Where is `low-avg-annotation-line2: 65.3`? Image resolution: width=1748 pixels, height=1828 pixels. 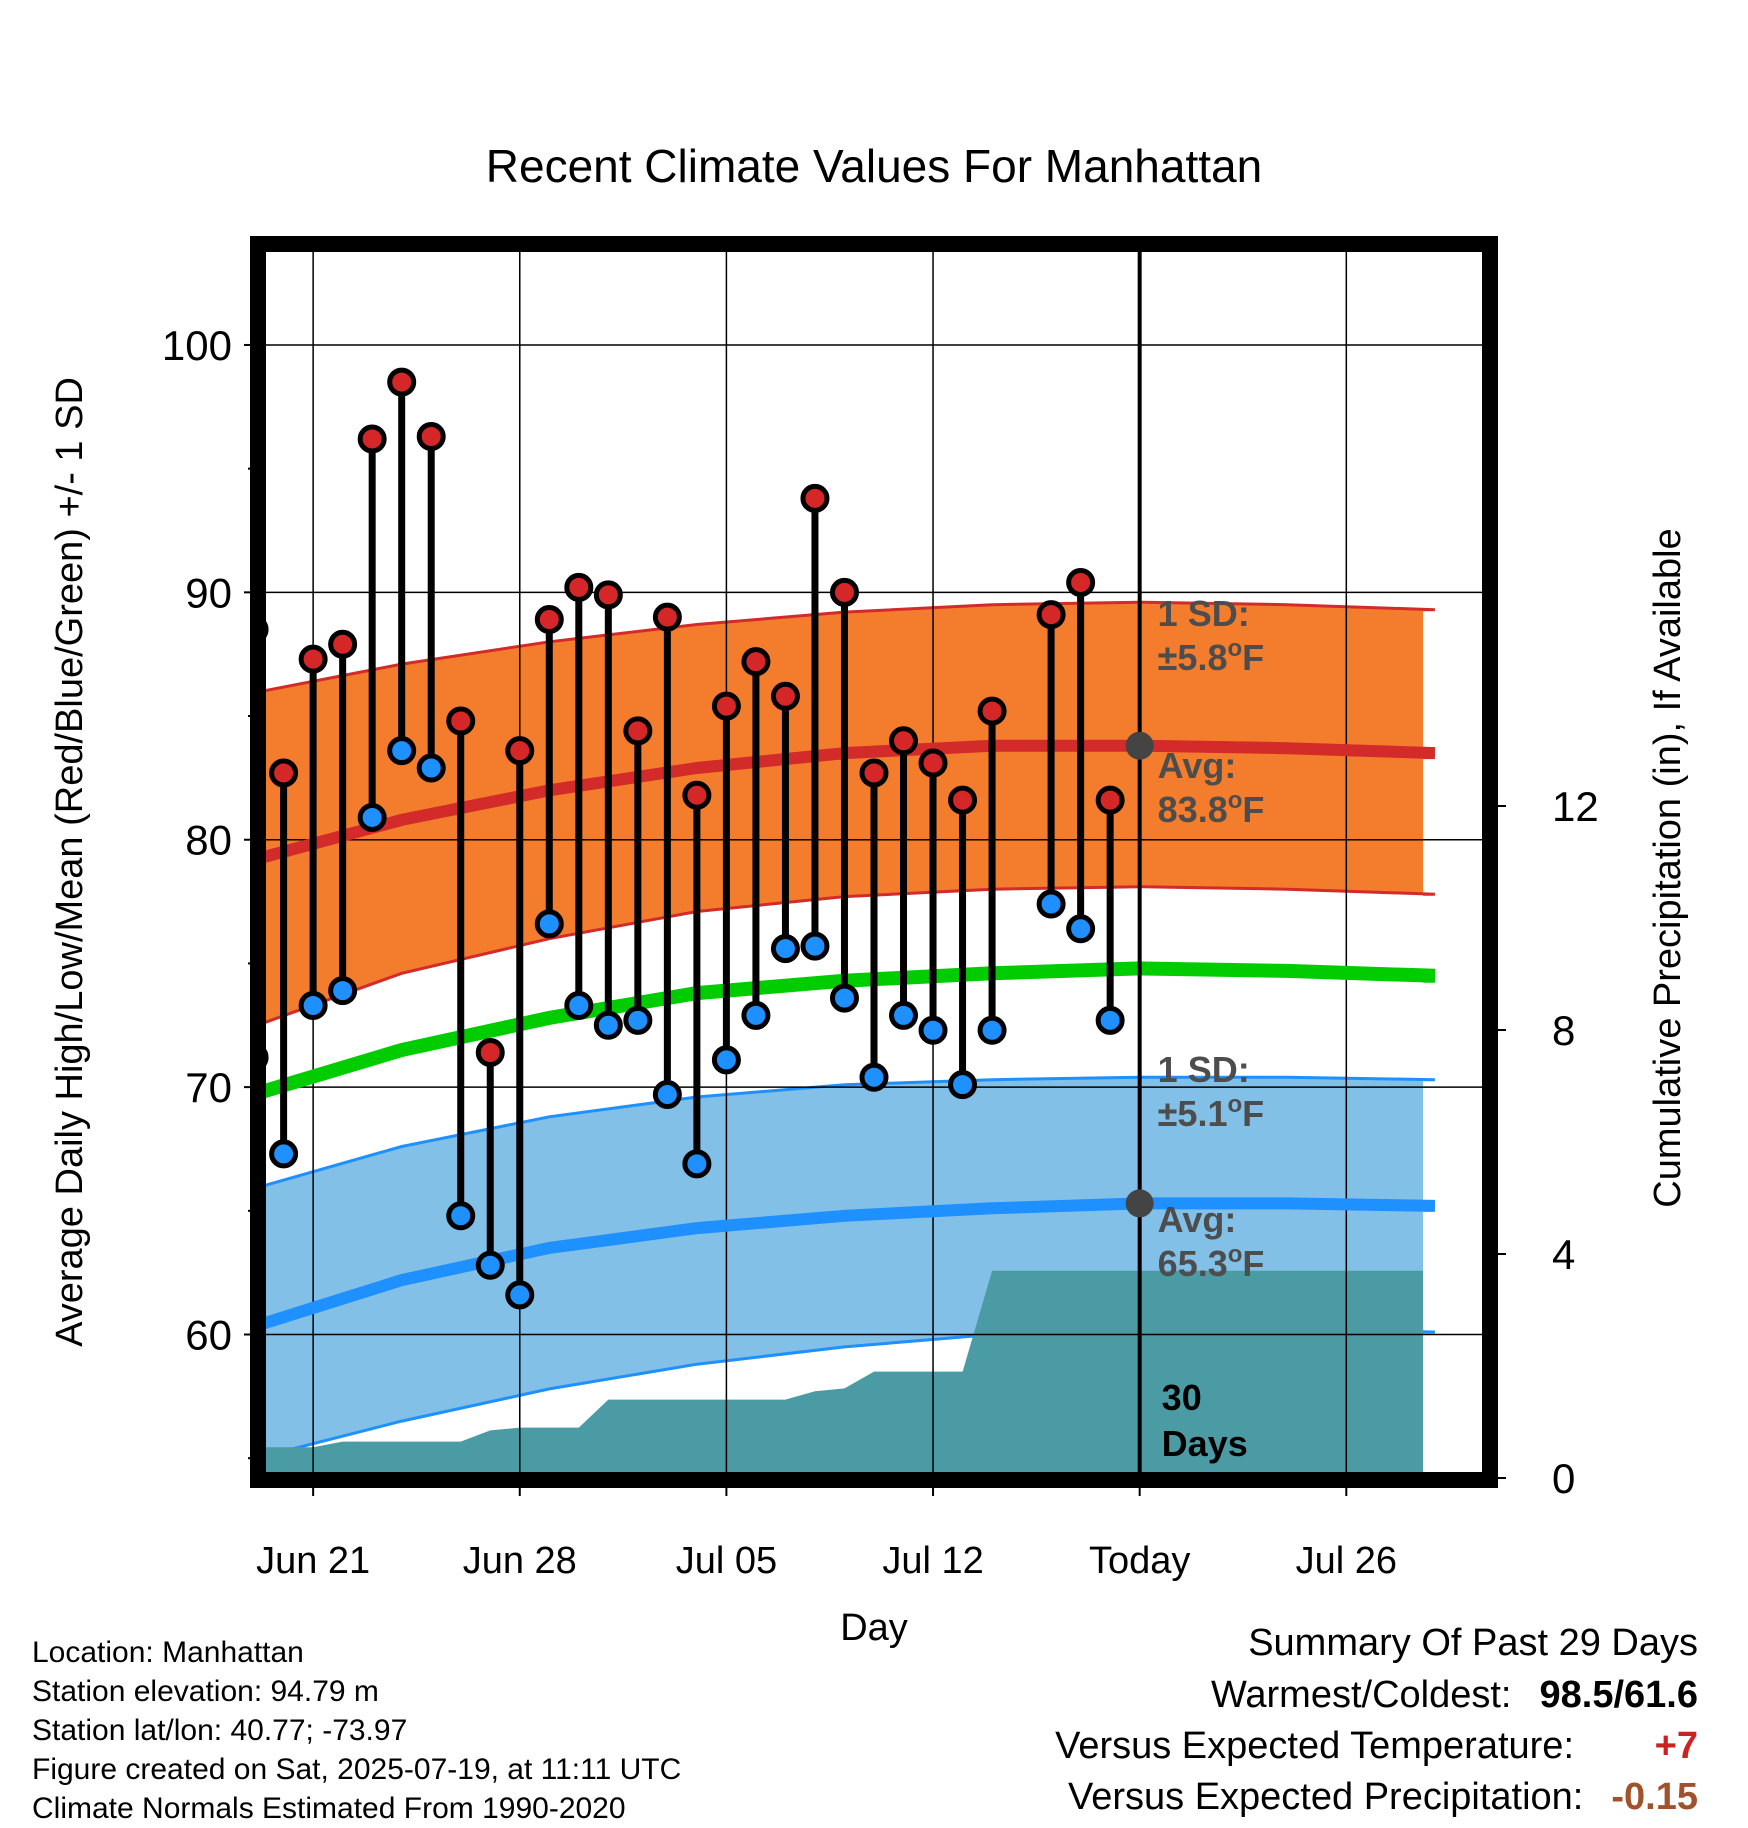 low-avg-annotation-line2: 65.3 is located at coordinates (1193, 1263).